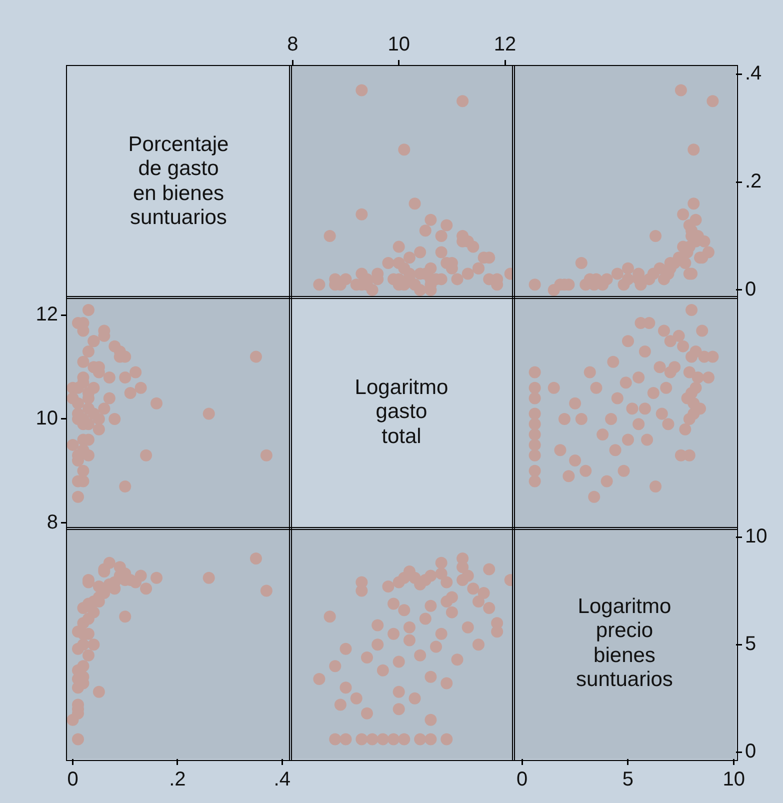  Describe the element at coordinates (750, 644) in the screenshot. I see `y-tick-label: 5` at that location.